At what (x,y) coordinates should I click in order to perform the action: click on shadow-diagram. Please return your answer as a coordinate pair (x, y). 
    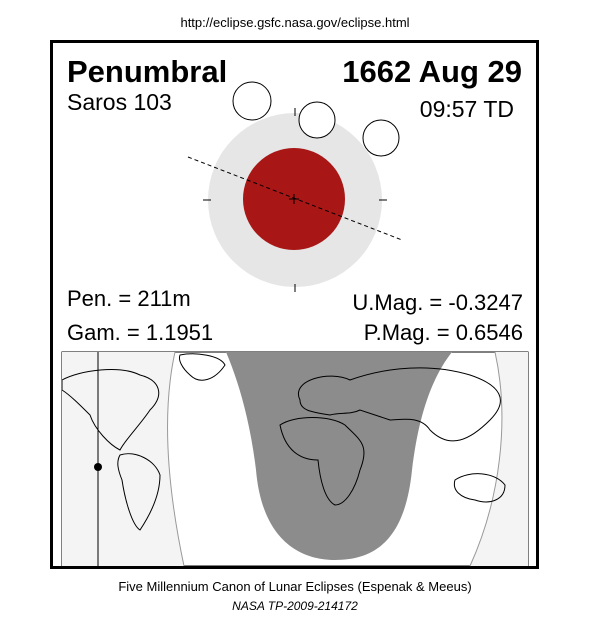
    Looking at the image, I should click on (295, 186).